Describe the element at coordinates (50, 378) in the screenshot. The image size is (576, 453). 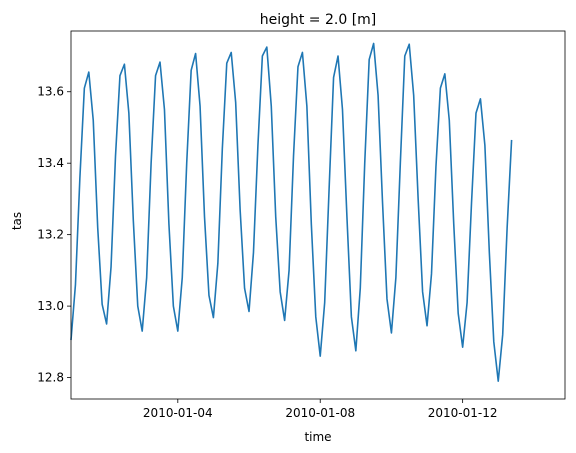
I see `y-tick-label: 12.8` at that location.